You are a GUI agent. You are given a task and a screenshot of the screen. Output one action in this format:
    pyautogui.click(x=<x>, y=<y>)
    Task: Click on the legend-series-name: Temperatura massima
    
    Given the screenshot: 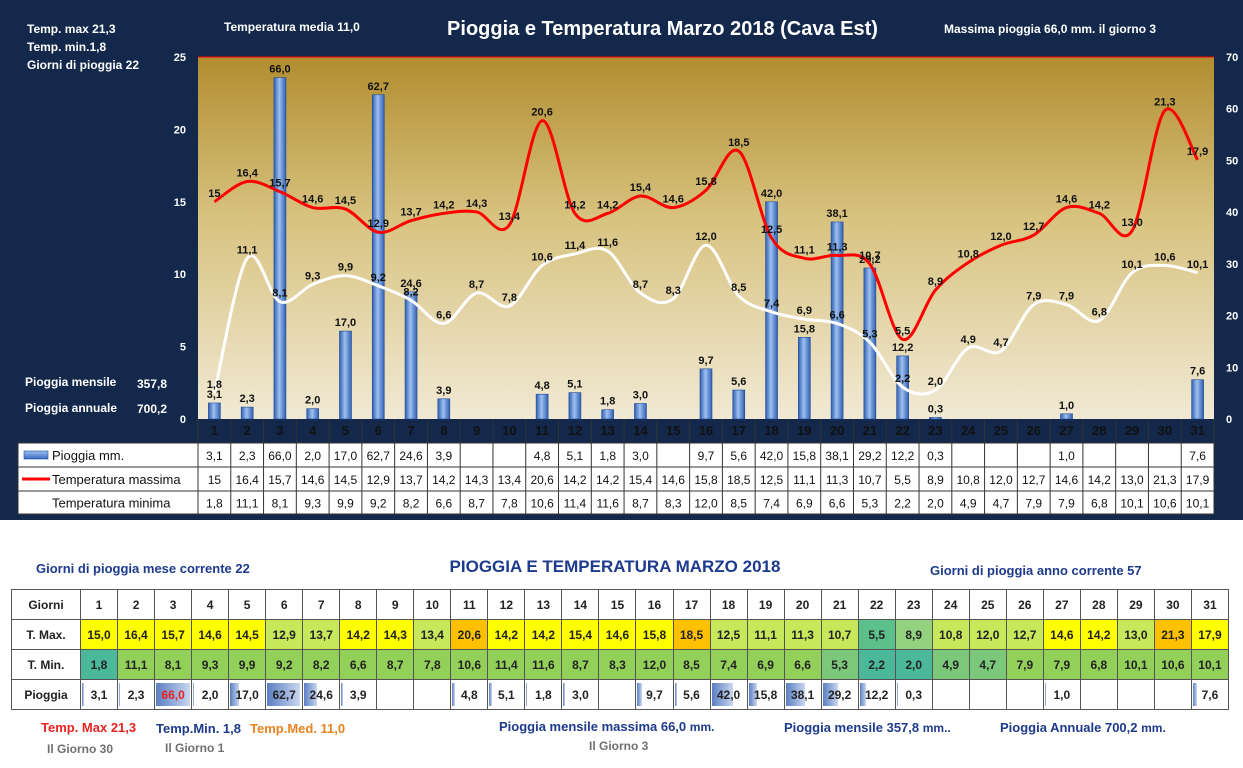 What is the action you would take?
    pyautogui.click(x=116, y=479)
    